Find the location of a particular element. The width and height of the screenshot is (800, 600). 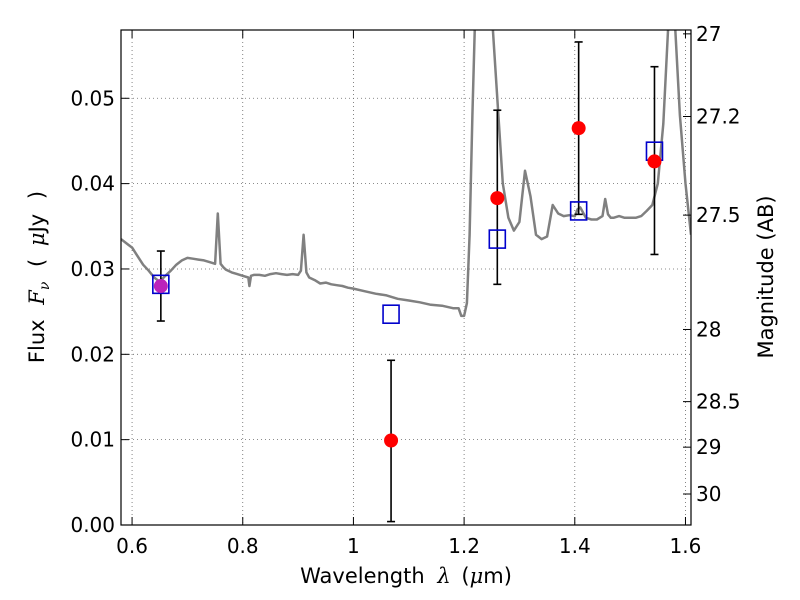

y-tick-label: 0.03 is located at coordinates (92, 269).